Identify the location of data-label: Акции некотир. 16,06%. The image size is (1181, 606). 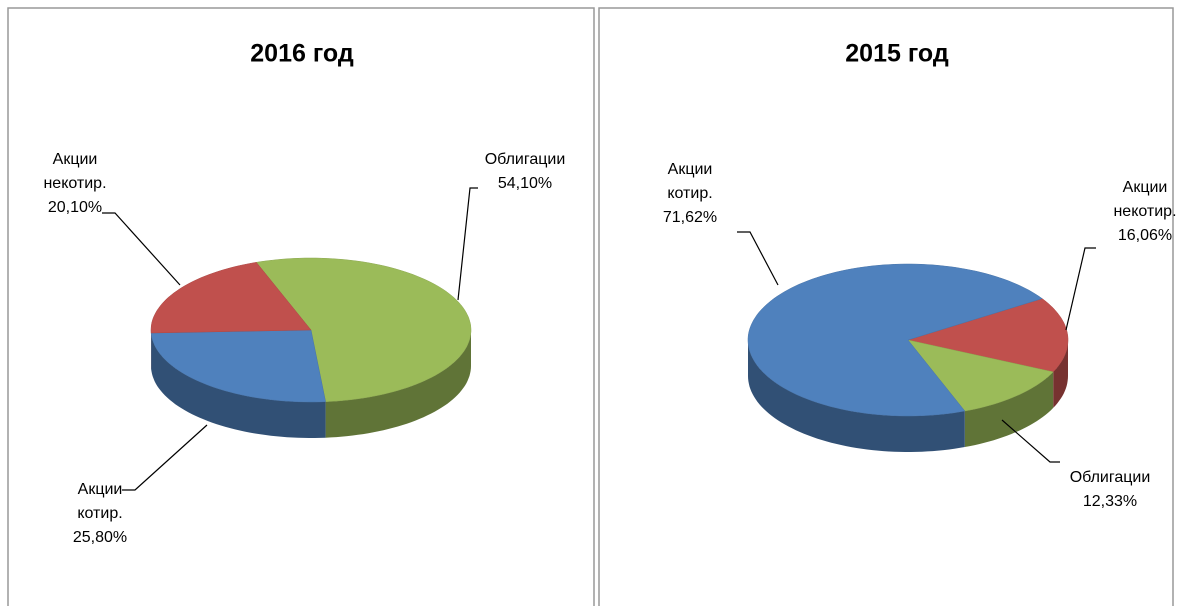
(1144, 211).